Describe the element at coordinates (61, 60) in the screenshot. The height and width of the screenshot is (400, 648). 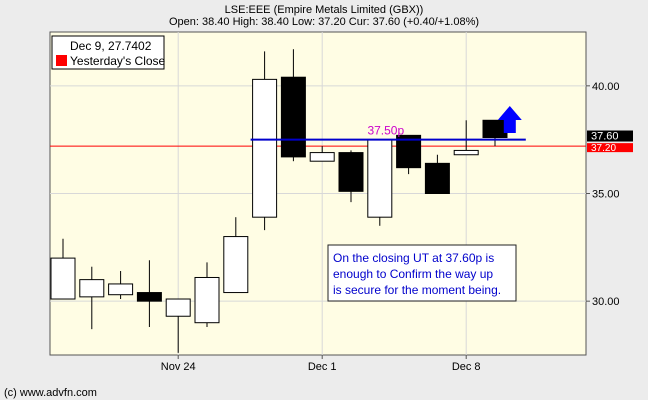
I see `legend-yesterday-swatch` at that location.